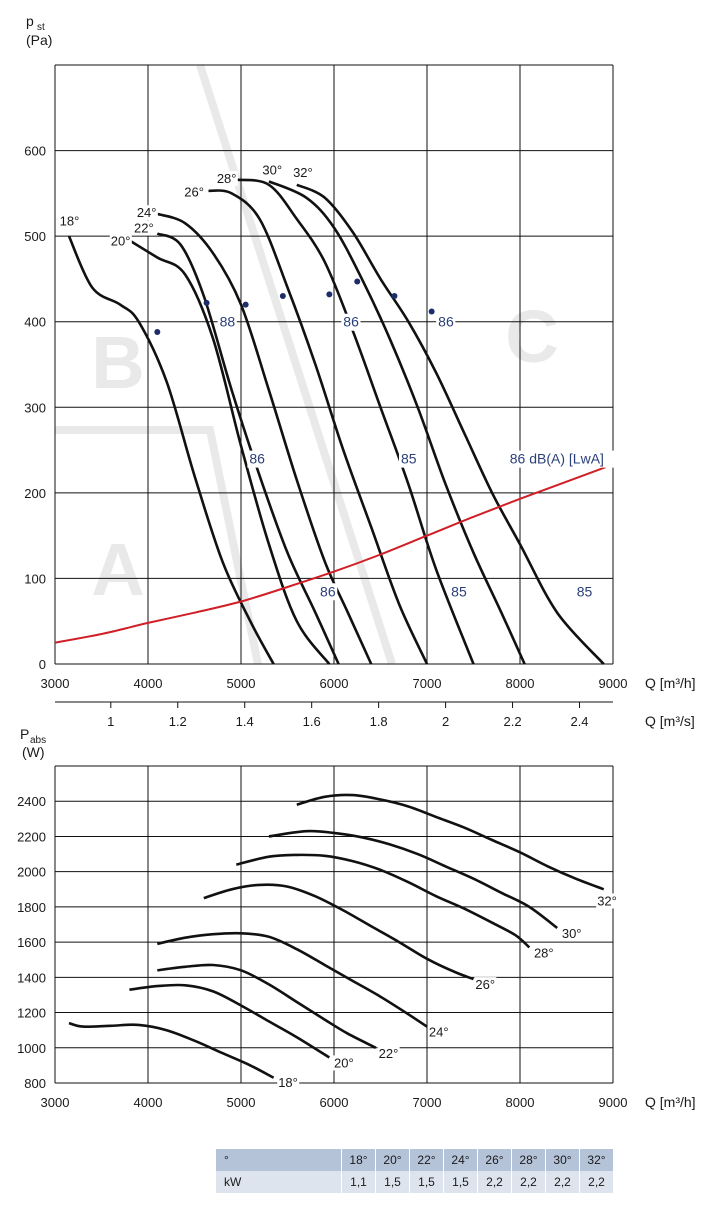 This screenshot has height=1213, width=713. I want to click on table-cell: 1,5, so click(426, 1182).